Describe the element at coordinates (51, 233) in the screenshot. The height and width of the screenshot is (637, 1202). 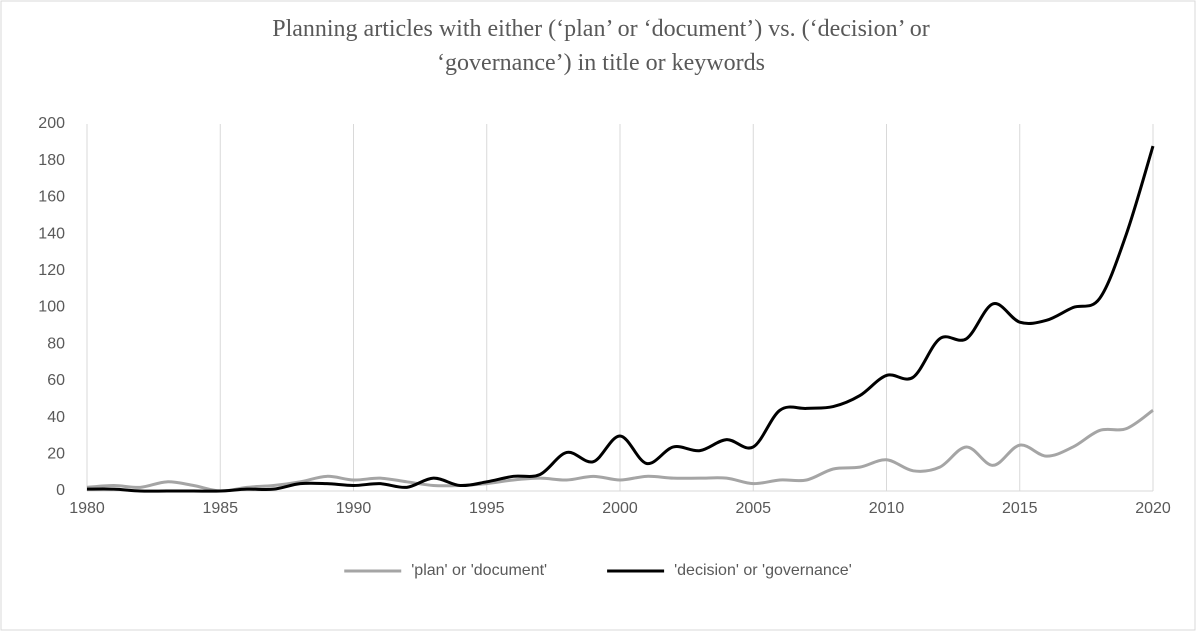
I see `y-tick-label: 140` at that location.